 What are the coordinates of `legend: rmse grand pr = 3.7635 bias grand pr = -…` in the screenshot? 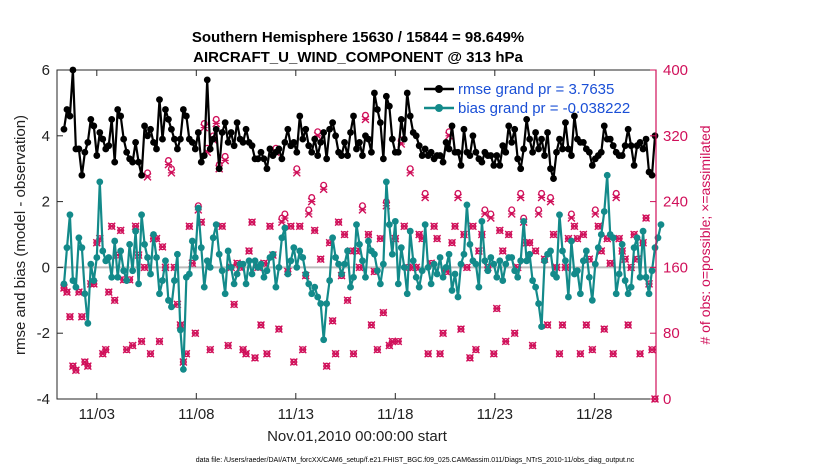 It's located at (527, 99).